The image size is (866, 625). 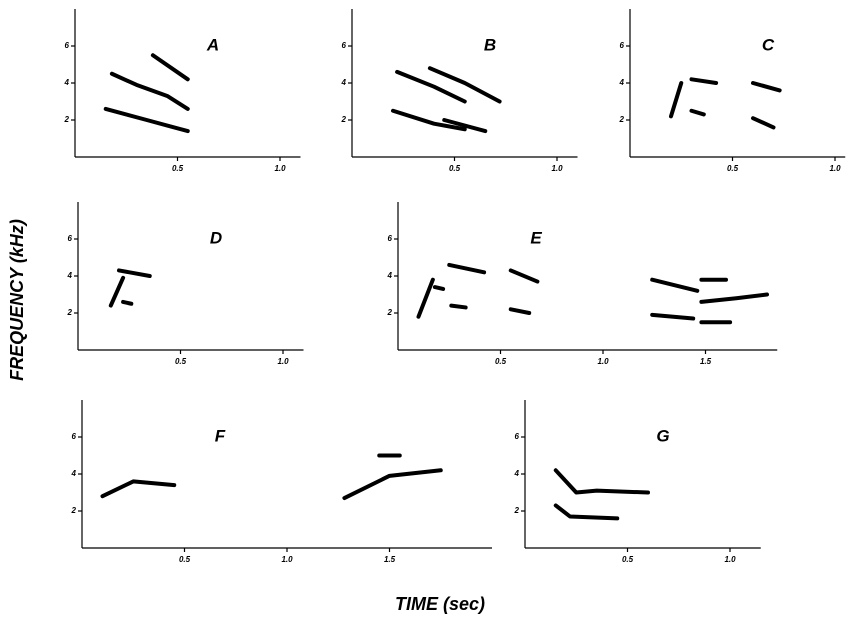 What do you see at coordinates (17, 300) in the screenshot?
I see `y-axis-label: FREQUENCY (kHz)` at bounding box center [17, 300].